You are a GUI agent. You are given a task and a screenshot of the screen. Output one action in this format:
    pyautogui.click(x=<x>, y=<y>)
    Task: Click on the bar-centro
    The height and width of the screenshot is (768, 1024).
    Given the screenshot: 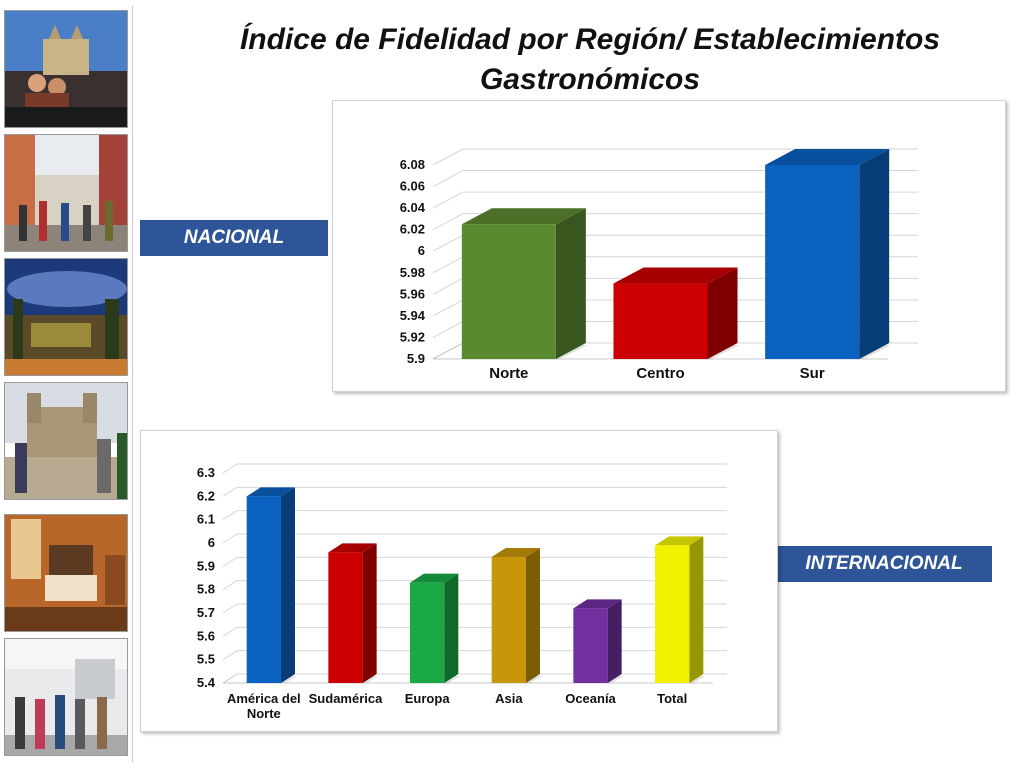 What is the action you would take?
    pyautogui.click(x=676, y=313)
    